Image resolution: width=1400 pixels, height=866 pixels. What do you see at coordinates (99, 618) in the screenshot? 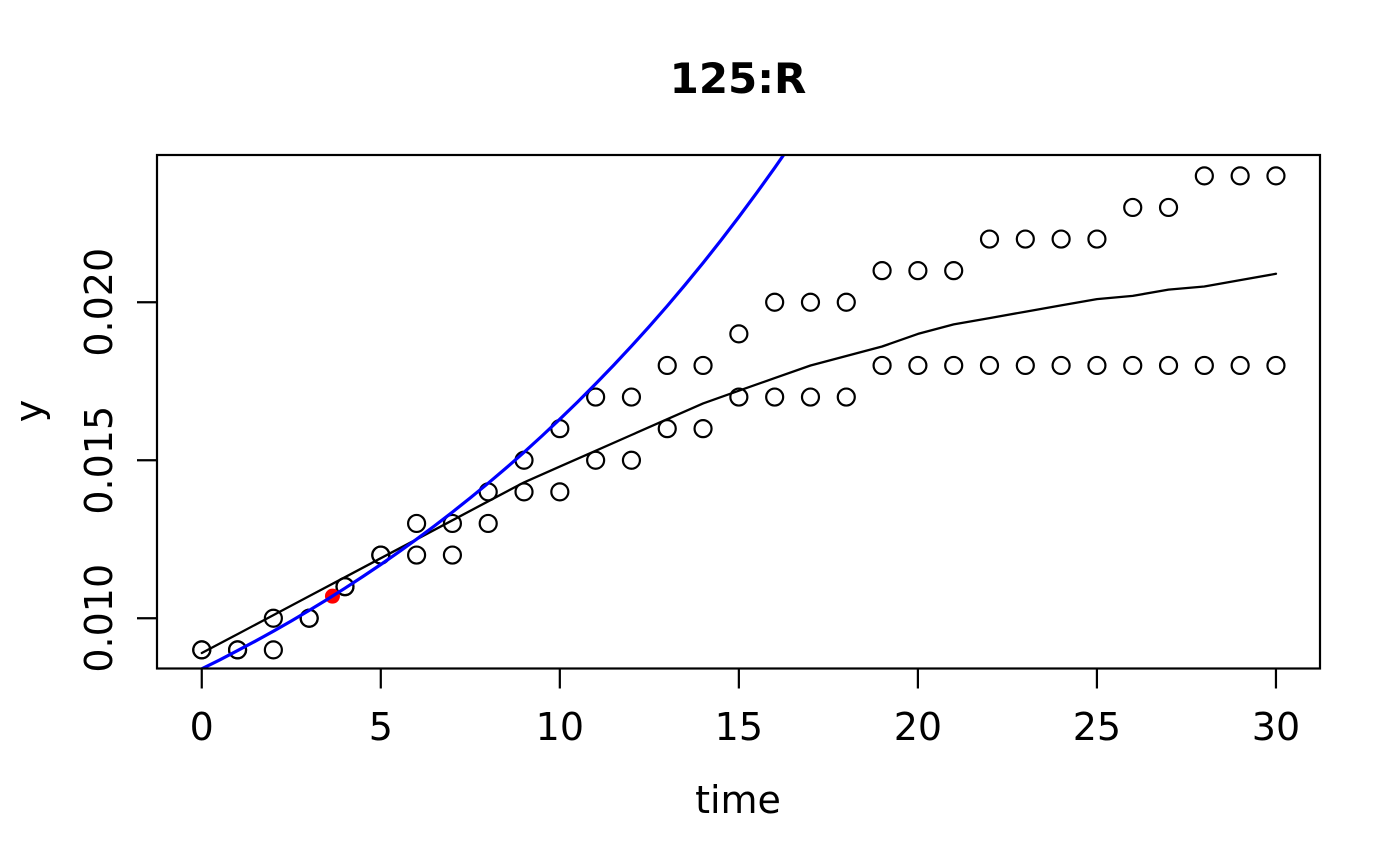
I see `y-tick-label: 0.010` at bounding box center [99, 618].